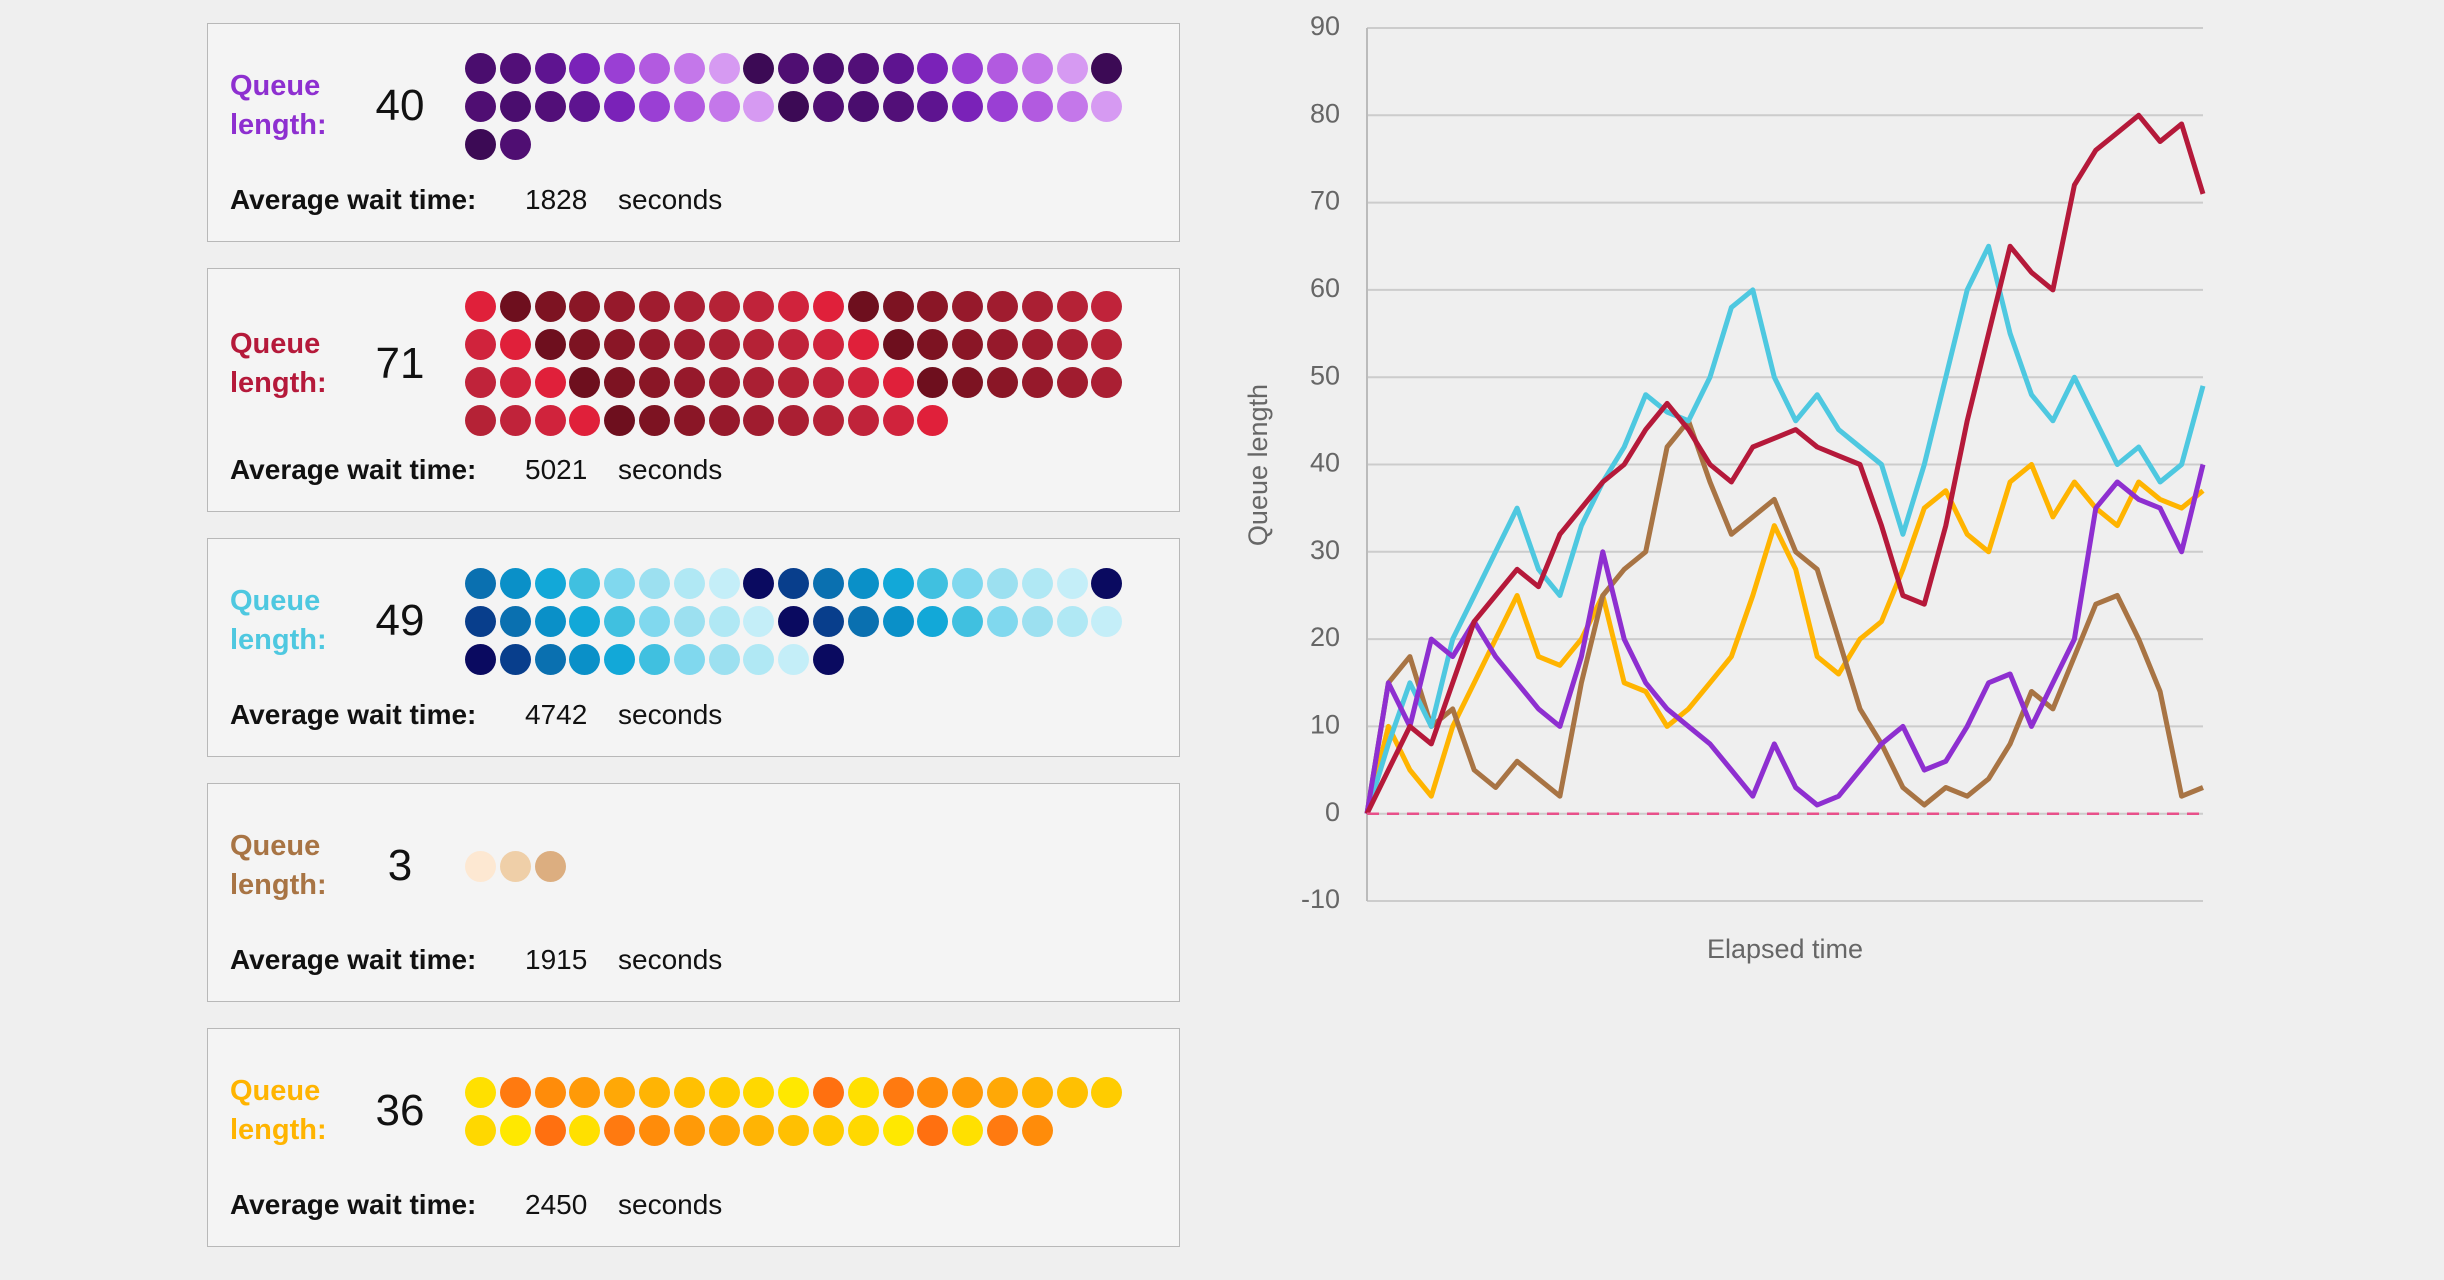 This screenshot has height=1280, width=2444. I want to click on y-tick-label: 20, so click(1325, 637).